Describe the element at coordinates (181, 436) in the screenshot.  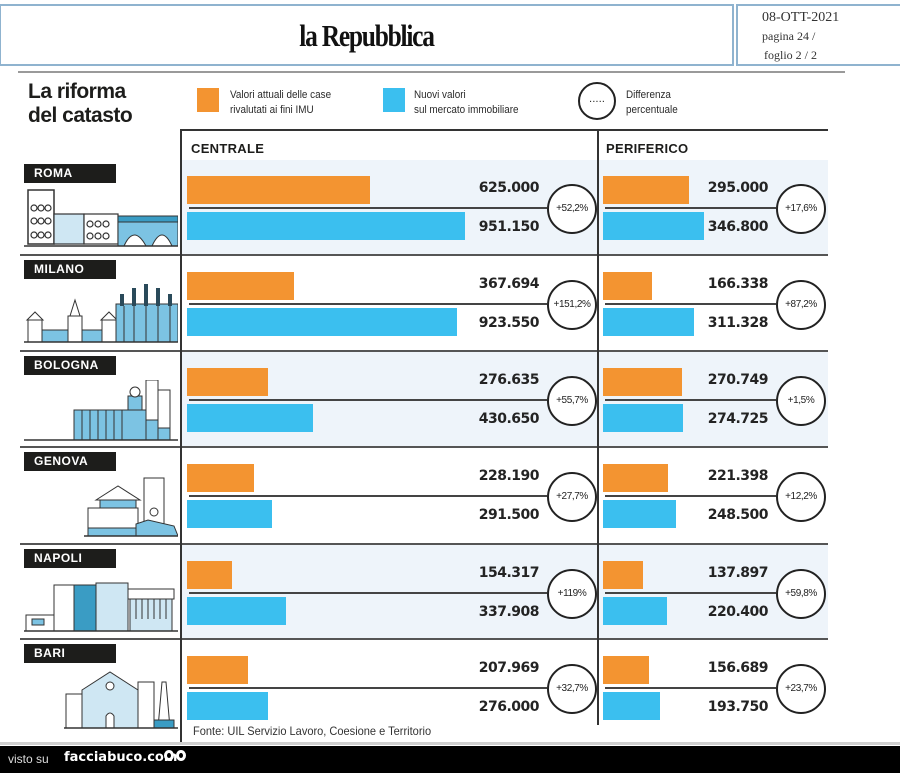
I see `table-left-border` at that location.